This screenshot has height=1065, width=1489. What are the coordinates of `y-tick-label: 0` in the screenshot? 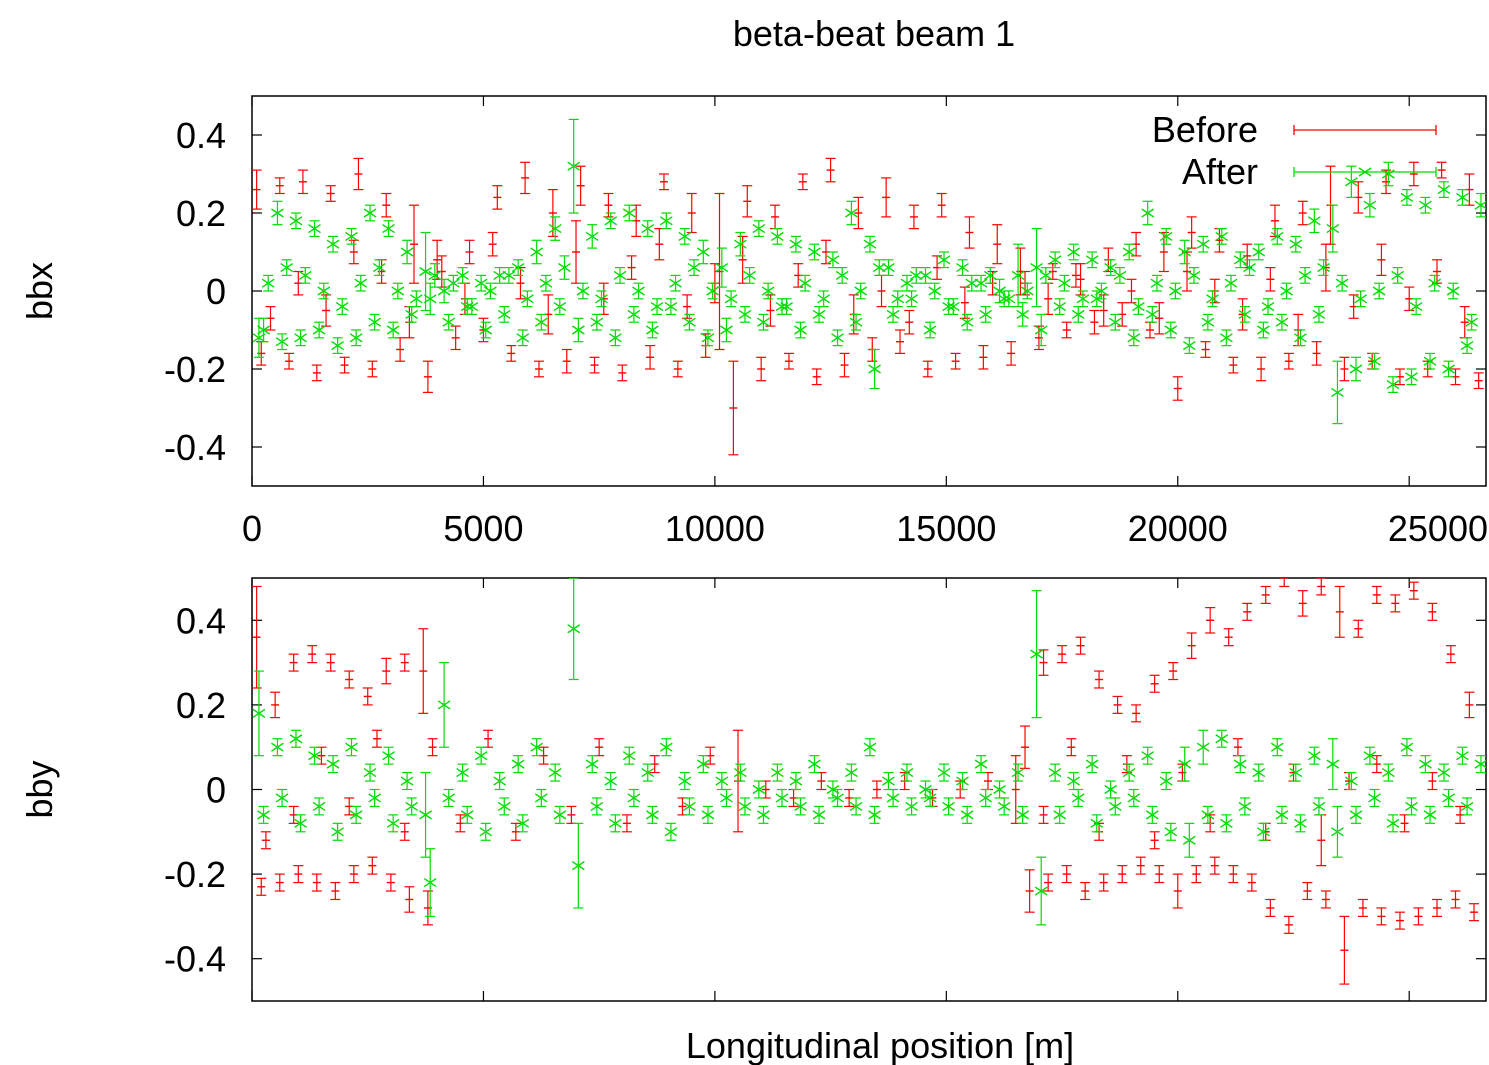 It's located at (216, 790).